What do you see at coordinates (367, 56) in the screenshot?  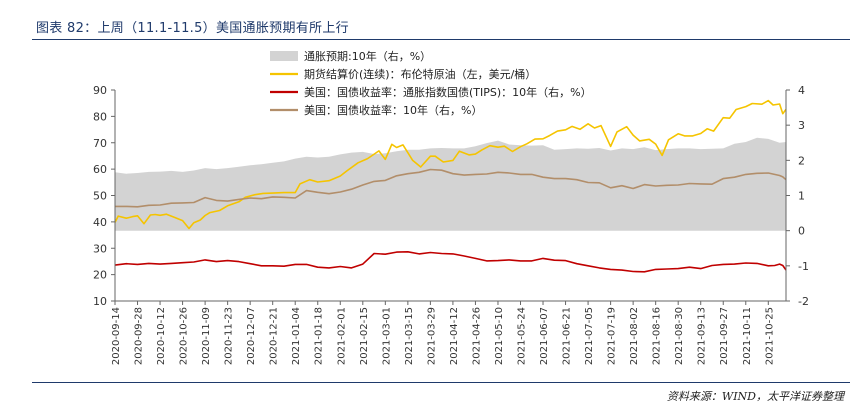 I see `legend-label: 通胀预期:10年（右，%）` at bounding box center [367, 56].